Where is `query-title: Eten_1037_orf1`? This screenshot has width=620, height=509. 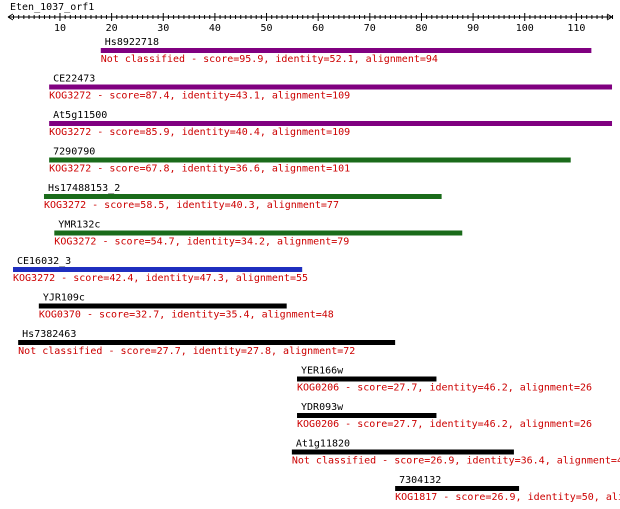 query-title: Eten_1037_orf1 is located at coordinates (52, 7).